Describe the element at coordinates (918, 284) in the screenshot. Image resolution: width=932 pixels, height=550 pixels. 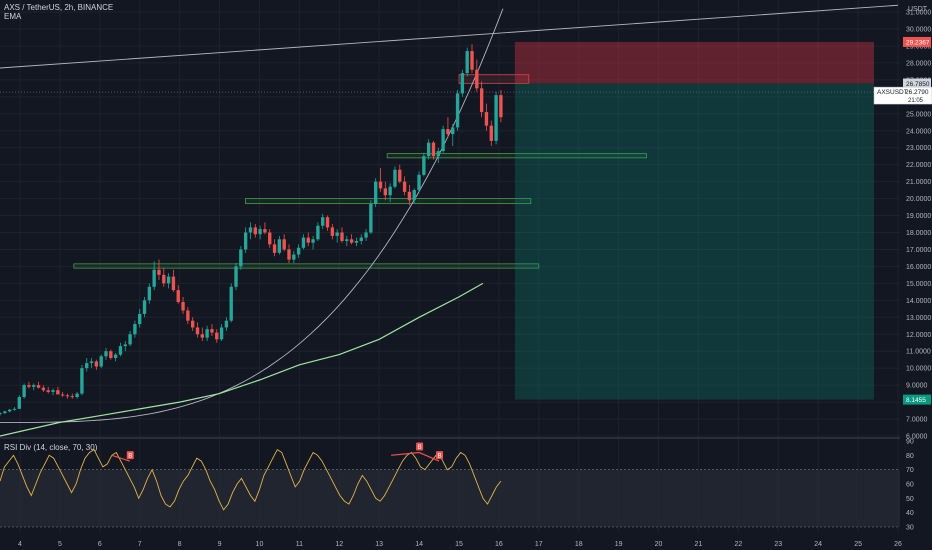
I see `price-tick-label: 15.0000` at that location.